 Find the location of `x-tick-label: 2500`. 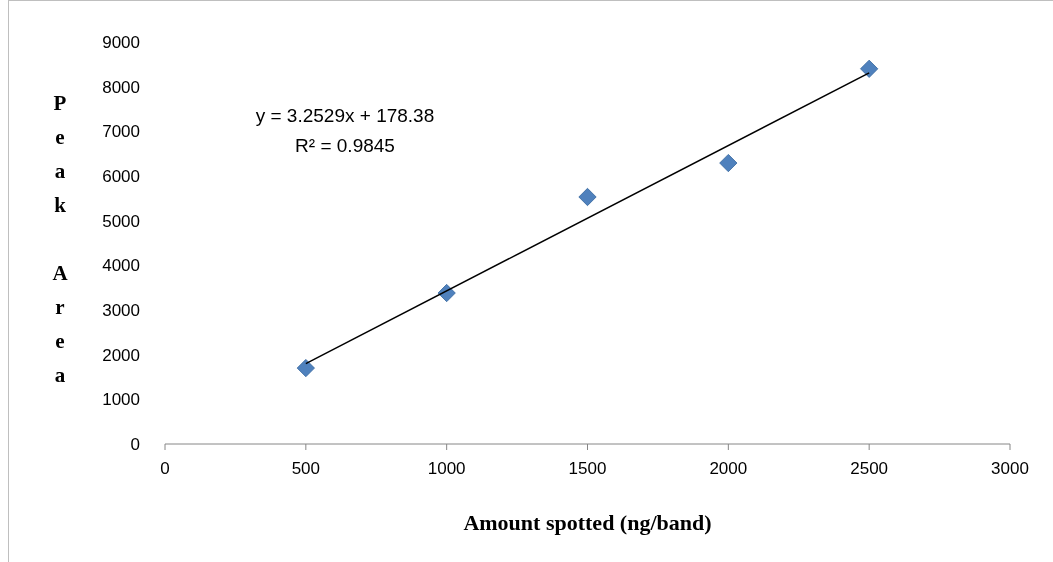

x-tick-label: 2500 is located at coordinates (869, 468).